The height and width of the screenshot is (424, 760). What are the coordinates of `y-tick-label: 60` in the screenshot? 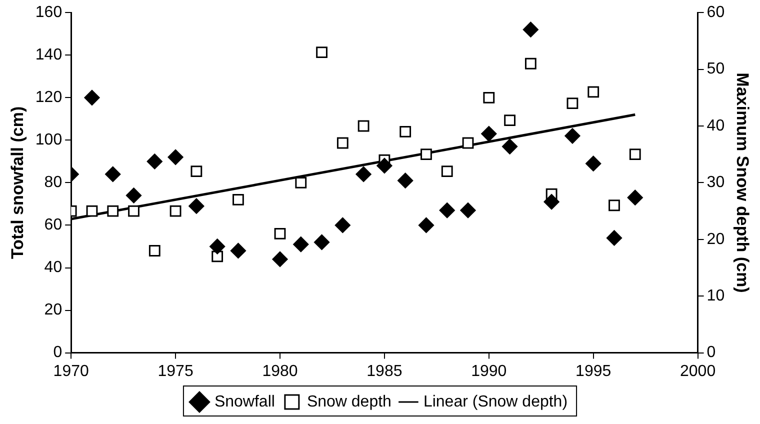 It's located at (53, 225).